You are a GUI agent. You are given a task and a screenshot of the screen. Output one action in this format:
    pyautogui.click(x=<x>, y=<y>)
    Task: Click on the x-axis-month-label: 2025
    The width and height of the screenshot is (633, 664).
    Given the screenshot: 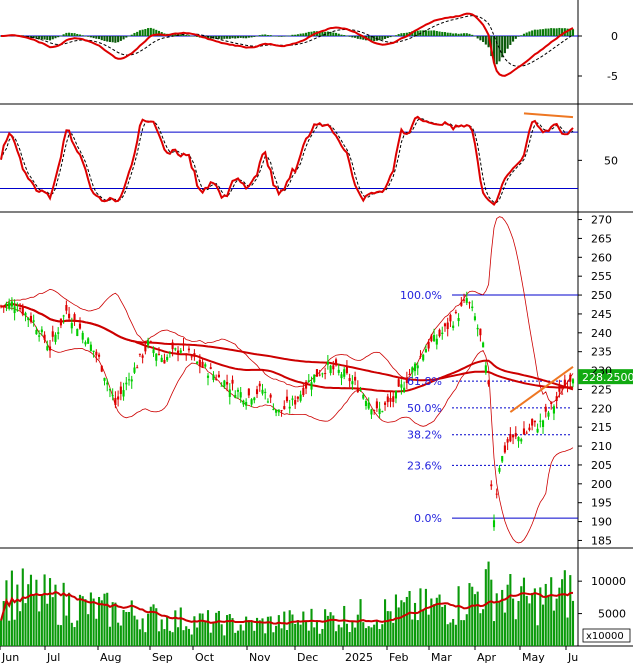 What is the action you would take?
    pyautogui.click(x=359, y=657)
    